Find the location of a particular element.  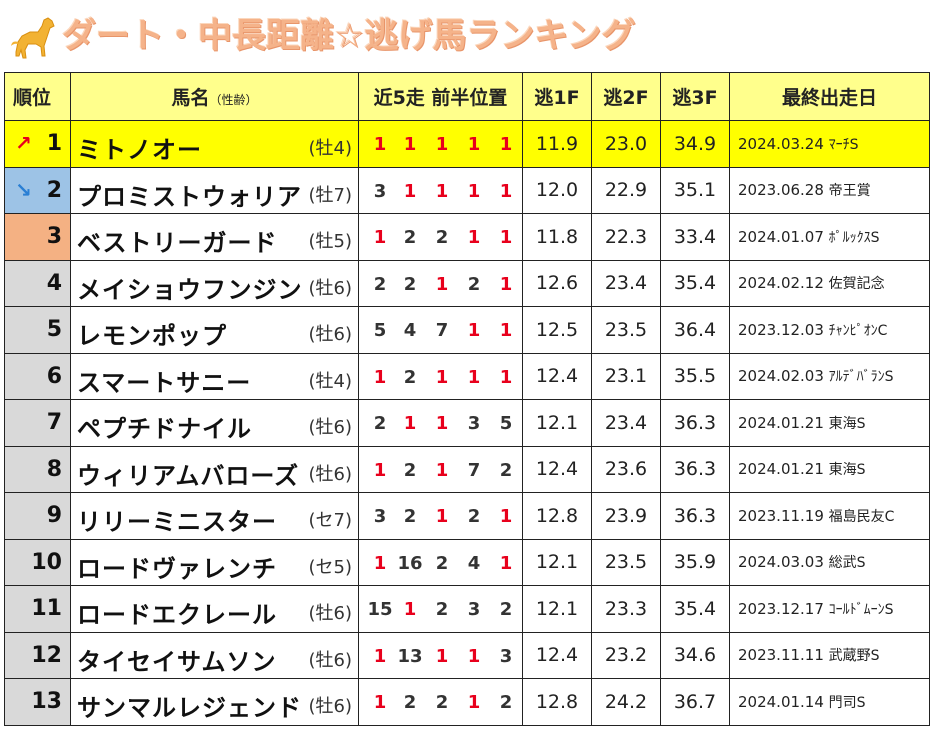

last-race-date: 2023.11.19 is located at coordinates (781, 515).